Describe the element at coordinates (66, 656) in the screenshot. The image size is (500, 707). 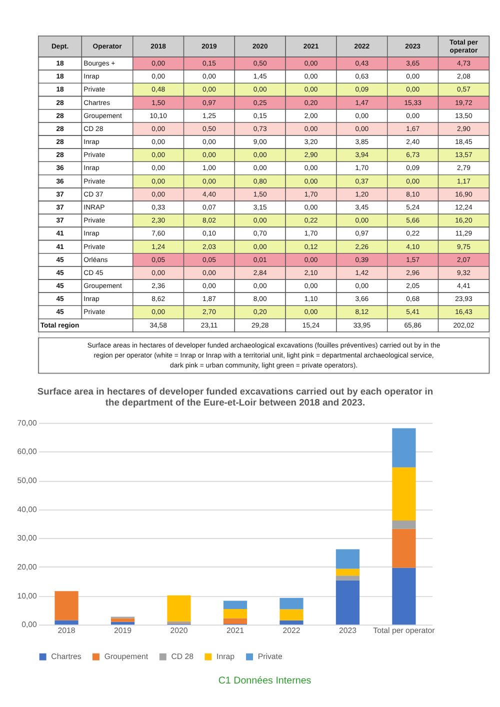
I see `legend-label: Chartres` at that location.